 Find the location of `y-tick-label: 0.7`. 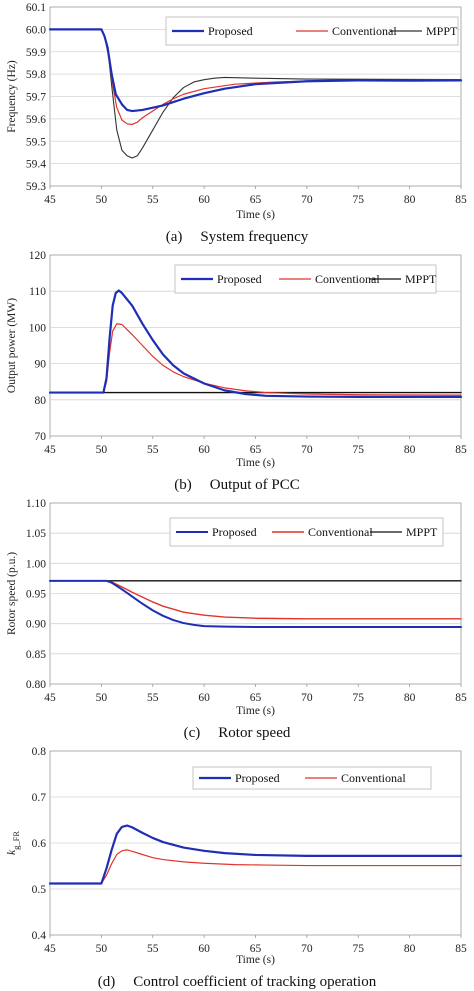

y-tick-label: 0.7 is located at coordinates (39, 798).